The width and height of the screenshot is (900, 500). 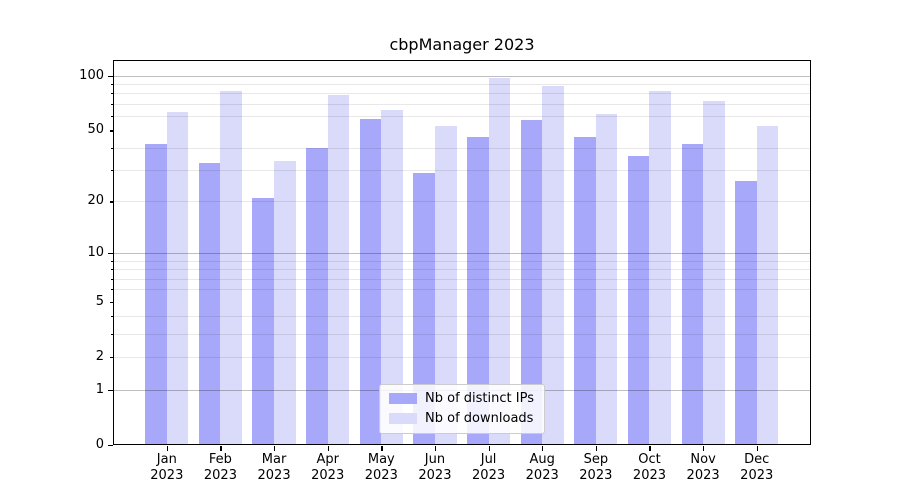 I want to click on y-tick-label: 100, so click(x=91, y=75).